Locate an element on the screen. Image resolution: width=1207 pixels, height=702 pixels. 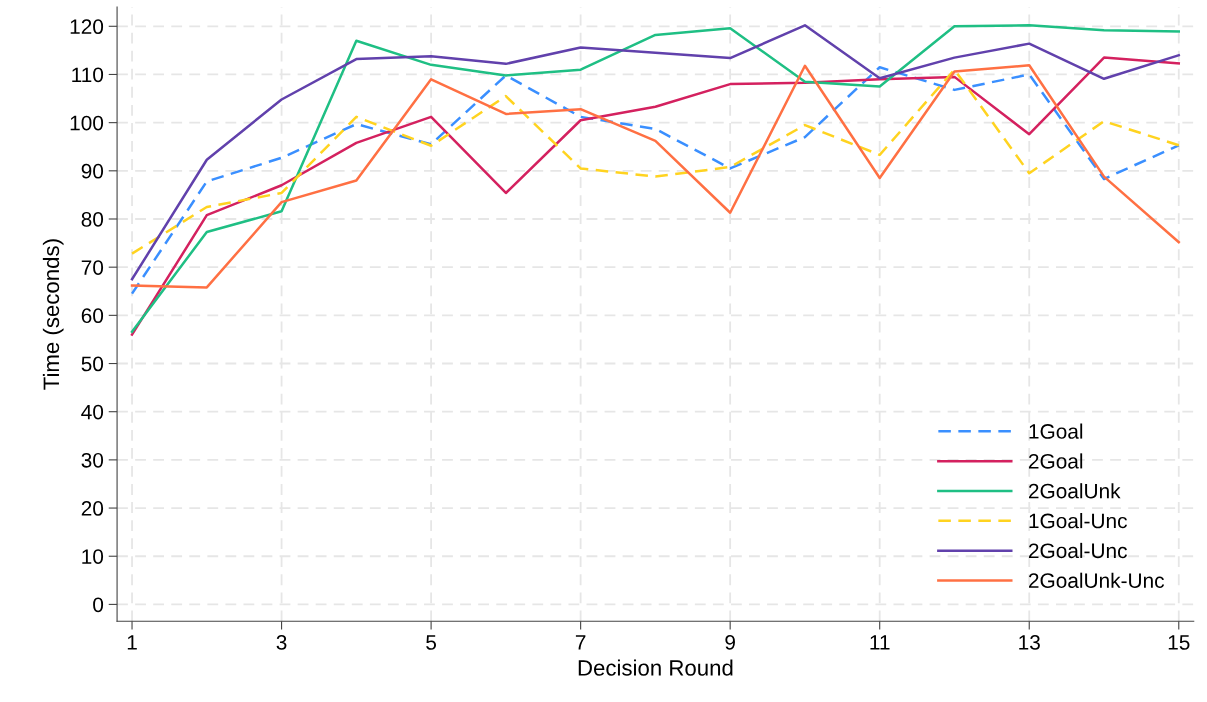
legend-label: 1Goal-Unc is located at coordinates (1078, 521).